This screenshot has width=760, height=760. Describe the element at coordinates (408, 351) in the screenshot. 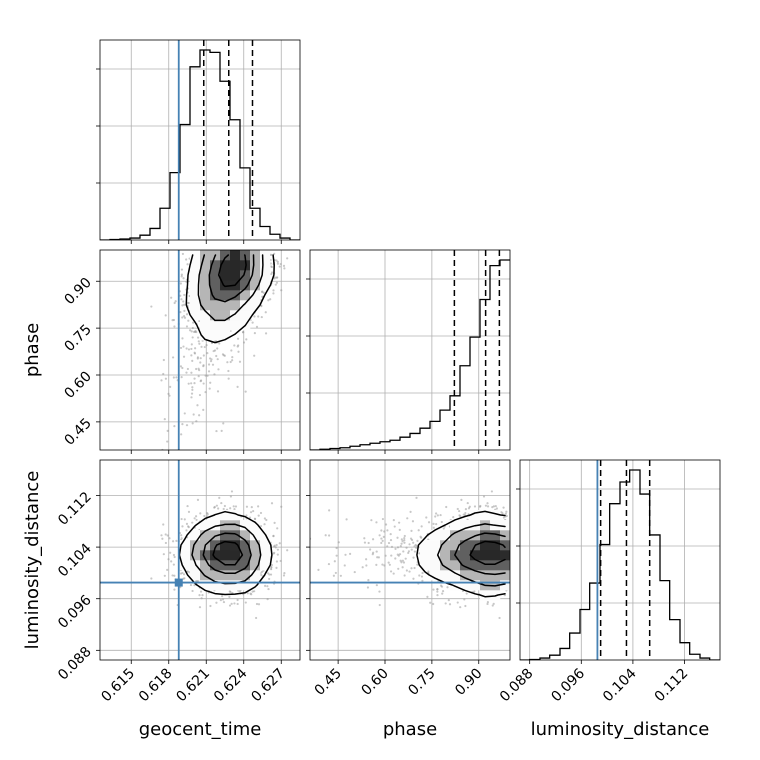

I see `hist-panel-phase` at that location.